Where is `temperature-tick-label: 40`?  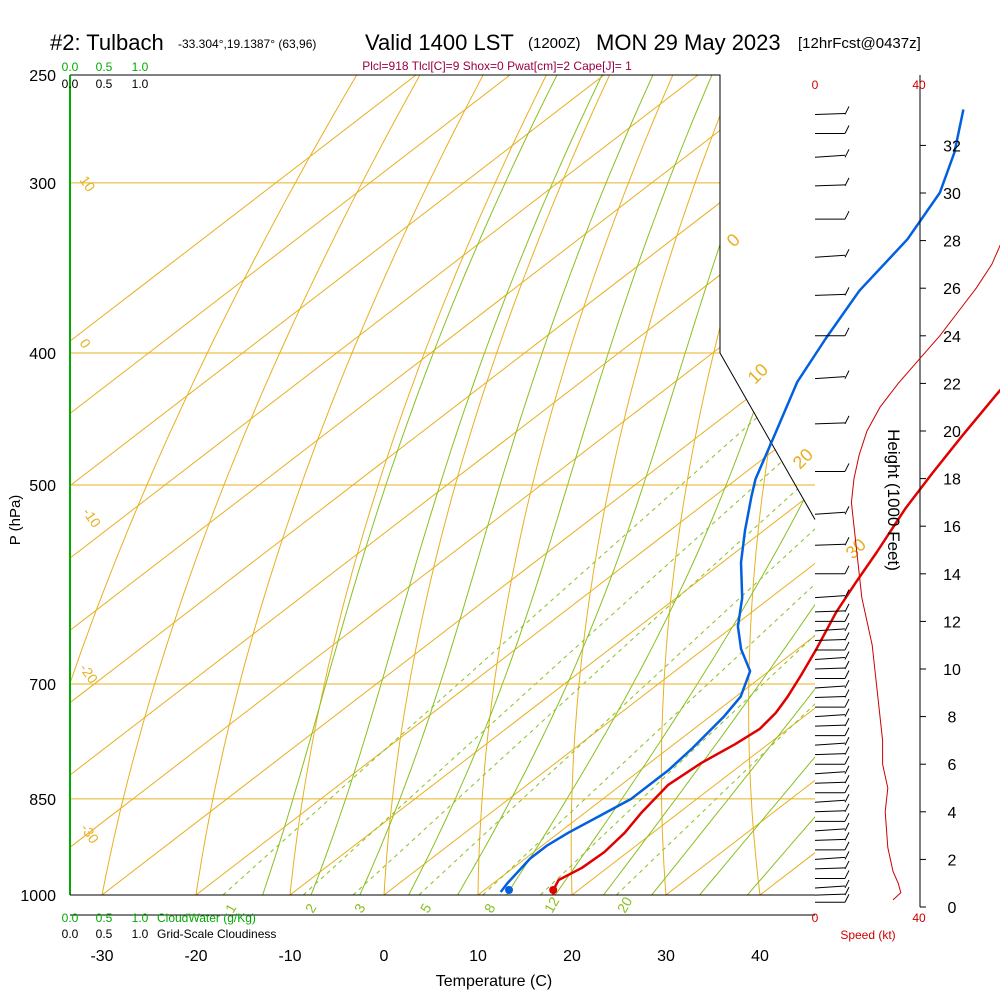 temperature-tick-label: 40 is located at coordinates (760, 956).